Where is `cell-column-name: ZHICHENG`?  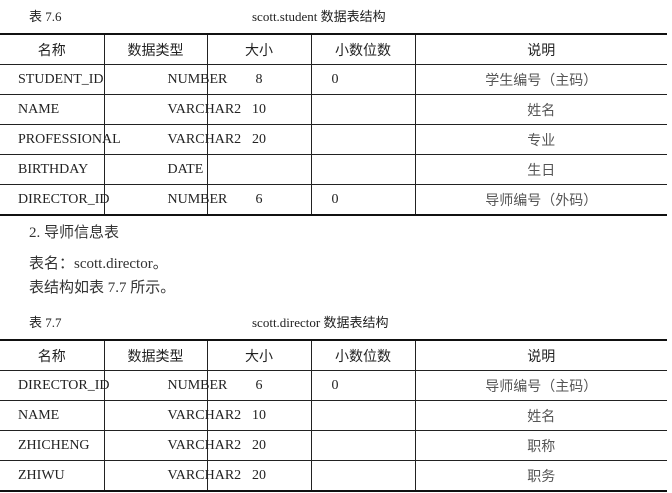
cell-column-name: ZHICHENG is located at coordinates (52, 445).